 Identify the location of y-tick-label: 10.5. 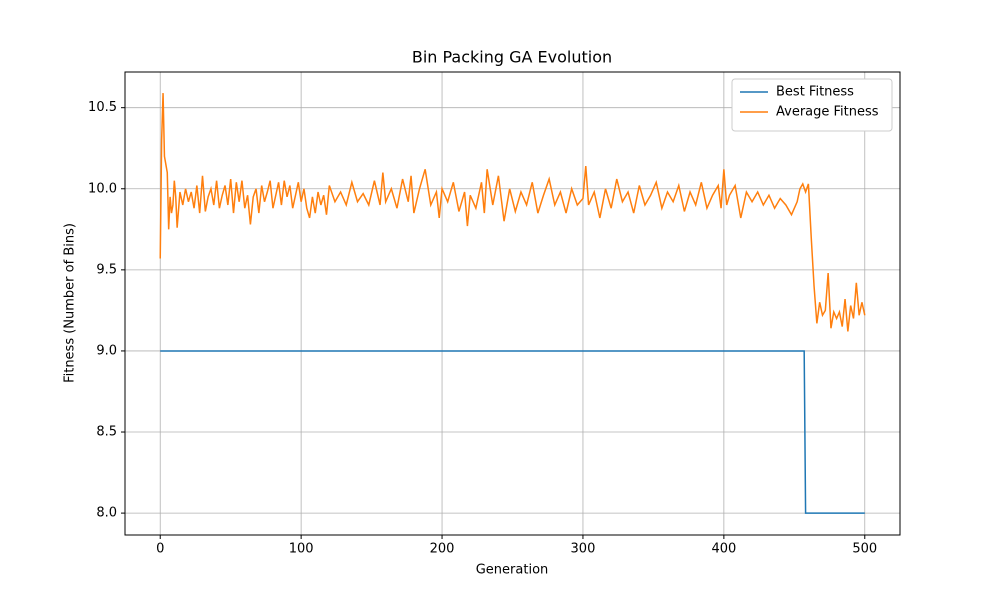
(102, 107).